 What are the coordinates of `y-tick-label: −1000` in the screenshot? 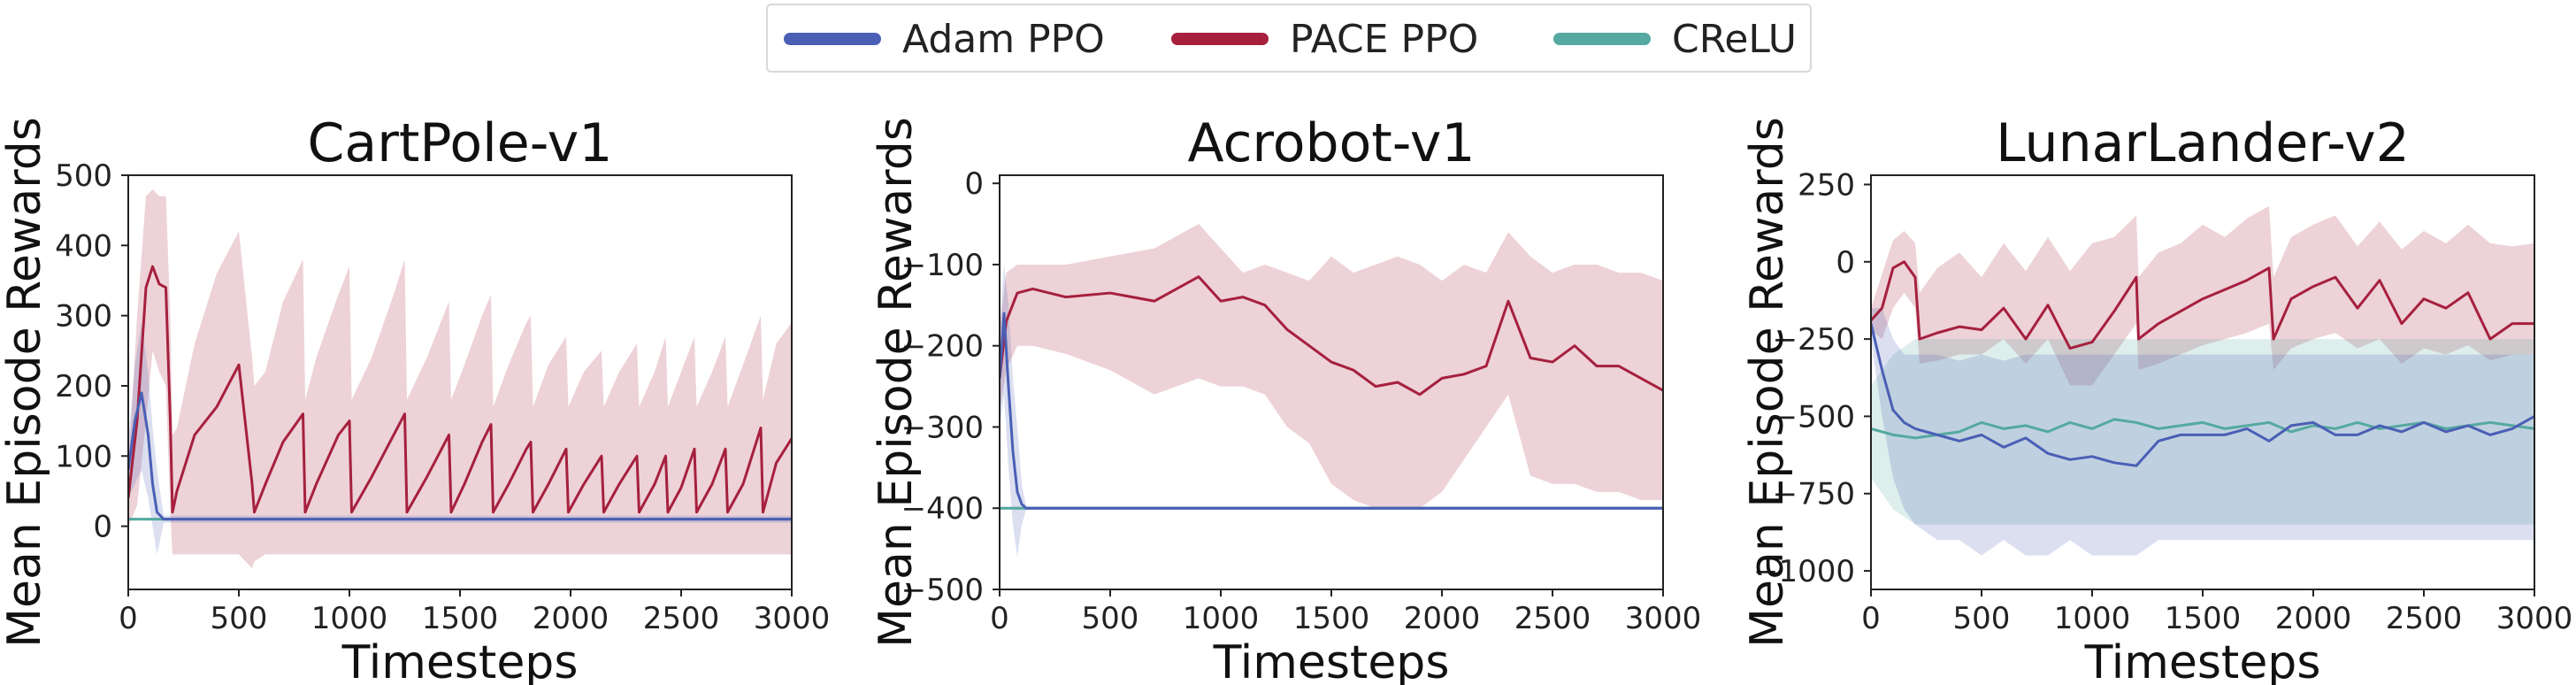 It's located at (1804, 571).